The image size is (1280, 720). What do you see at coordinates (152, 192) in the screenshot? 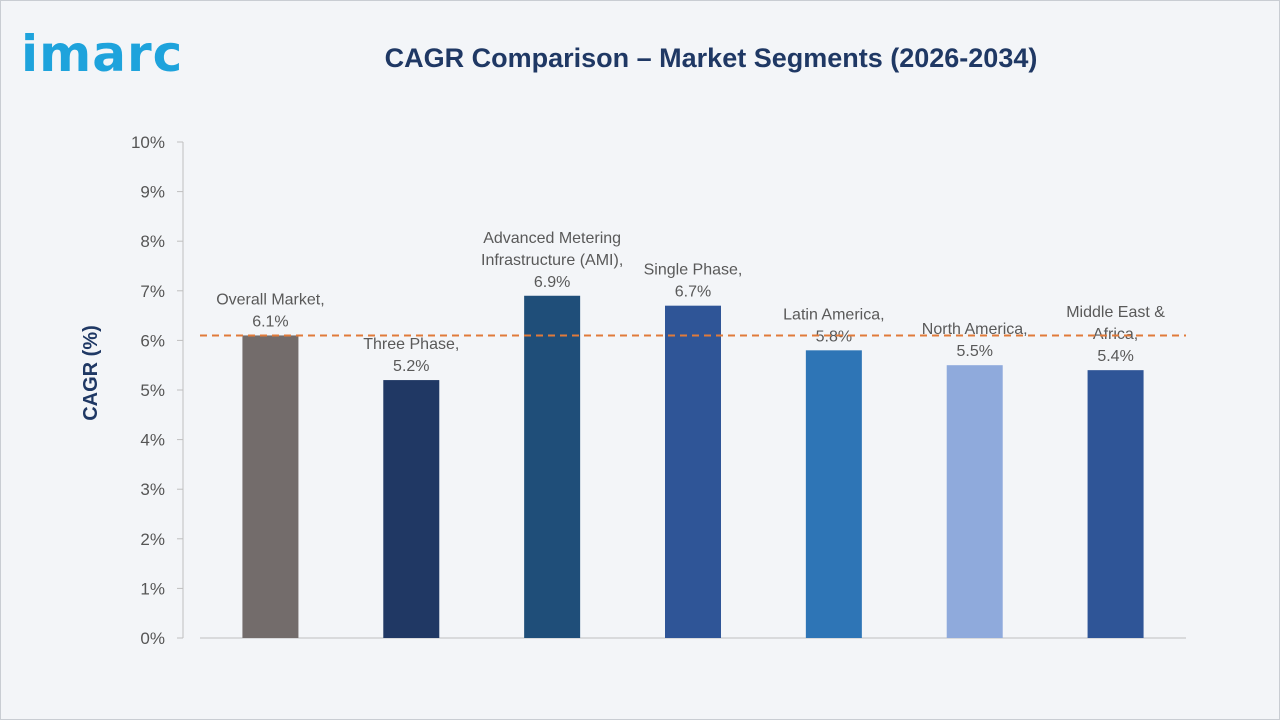
I see `y-tick-label: 9%` at bounding box center [152, 192].